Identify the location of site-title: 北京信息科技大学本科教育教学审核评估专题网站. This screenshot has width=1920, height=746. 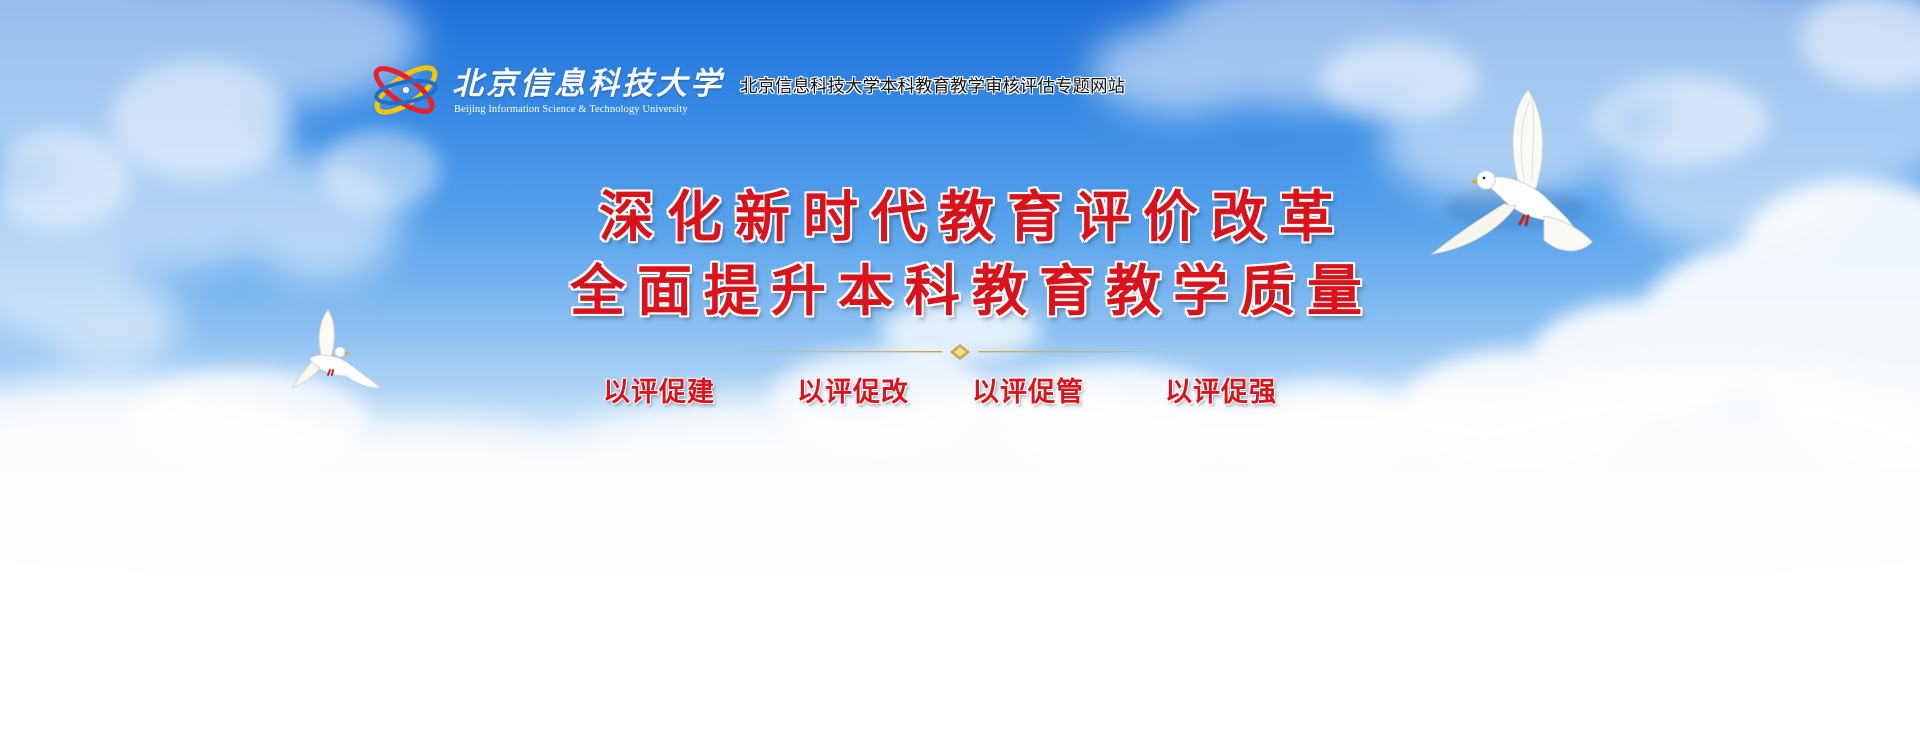
(932, 87).